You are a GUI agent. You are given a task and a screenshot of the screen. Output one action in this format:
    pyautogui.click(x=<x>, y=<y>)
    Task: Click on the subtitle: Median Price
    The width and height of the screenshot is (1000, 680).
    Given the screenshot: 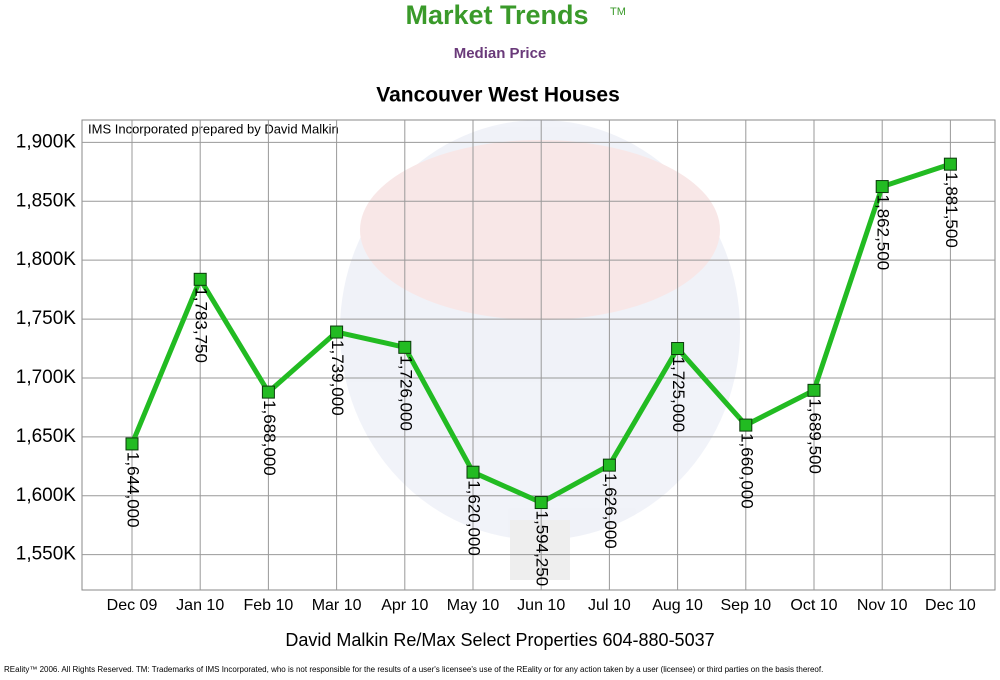 What is the action you would take?
    pyautogui.click(x=500, y=53)
    